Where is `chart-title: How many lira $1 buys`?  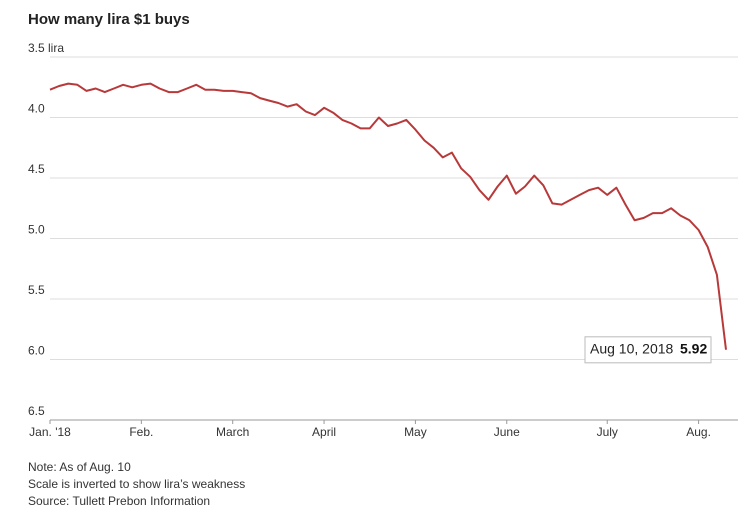
chart-title: How many lira $1 buys is located at coordinates (109, 19).